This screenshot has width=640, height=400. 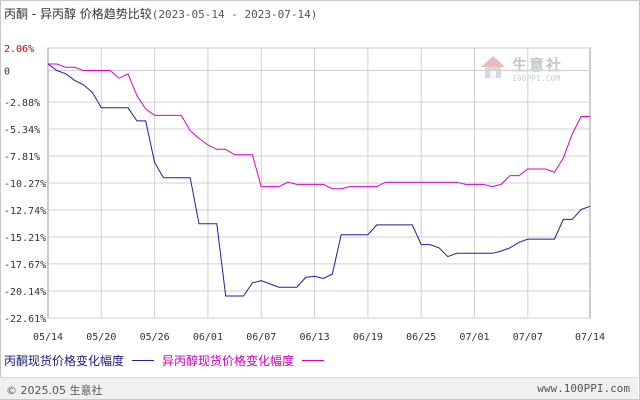 What do you see at coordinates (583, 388) in the screenshot?
I see `footer-website-link: www.100PPI.com` at bounding box center [583, 388].